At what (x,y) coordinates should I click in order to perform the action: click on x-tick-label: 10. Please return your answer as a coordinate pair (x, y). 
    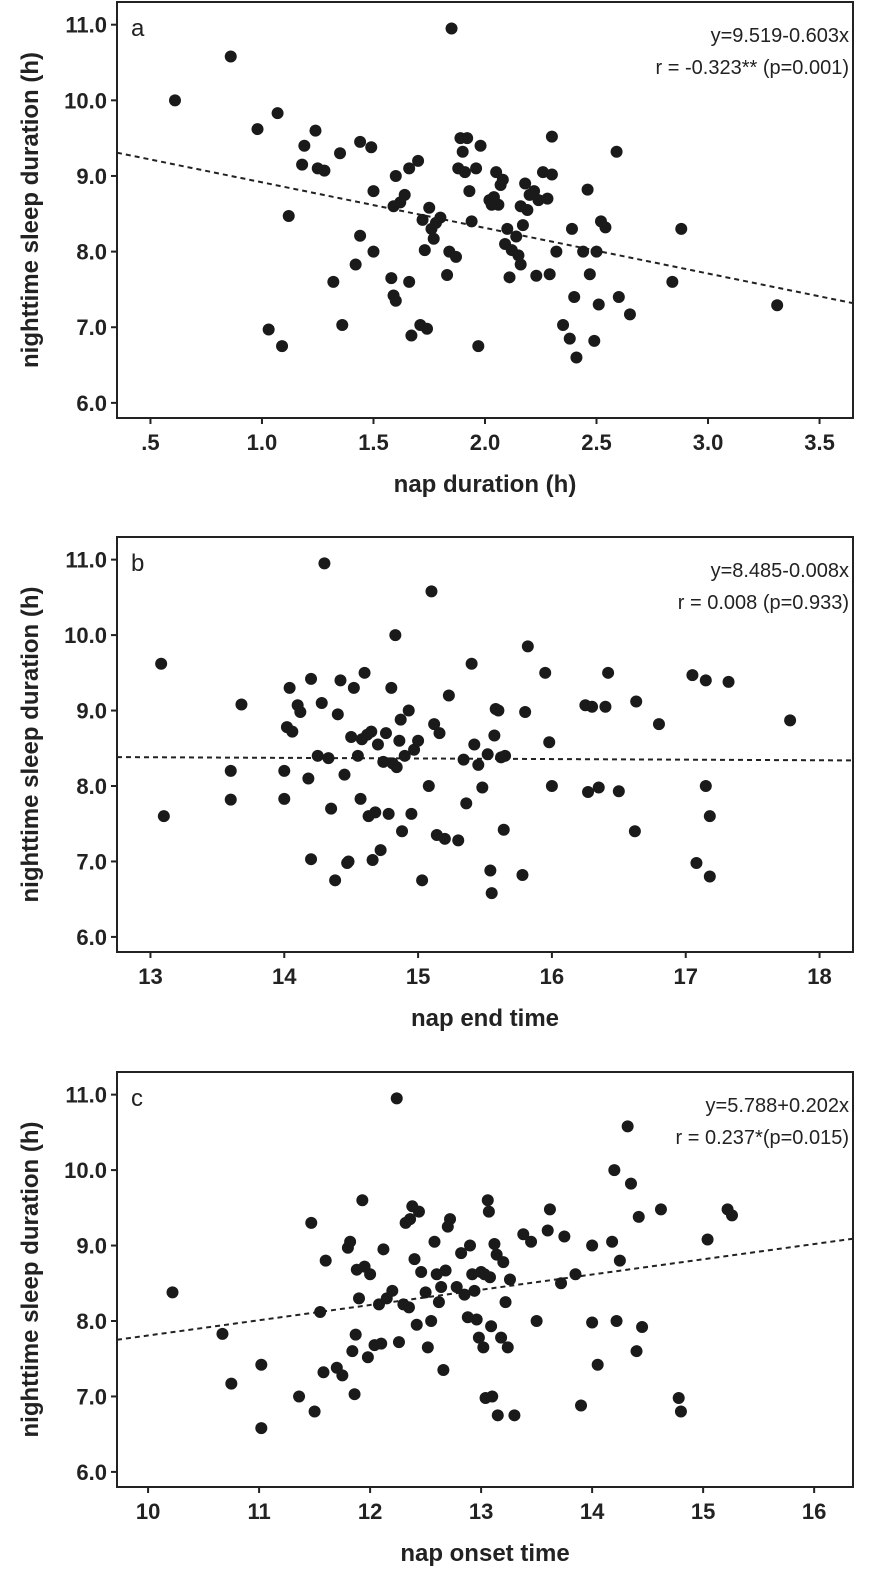
    Looking at the image, I should click on (148, 1511).